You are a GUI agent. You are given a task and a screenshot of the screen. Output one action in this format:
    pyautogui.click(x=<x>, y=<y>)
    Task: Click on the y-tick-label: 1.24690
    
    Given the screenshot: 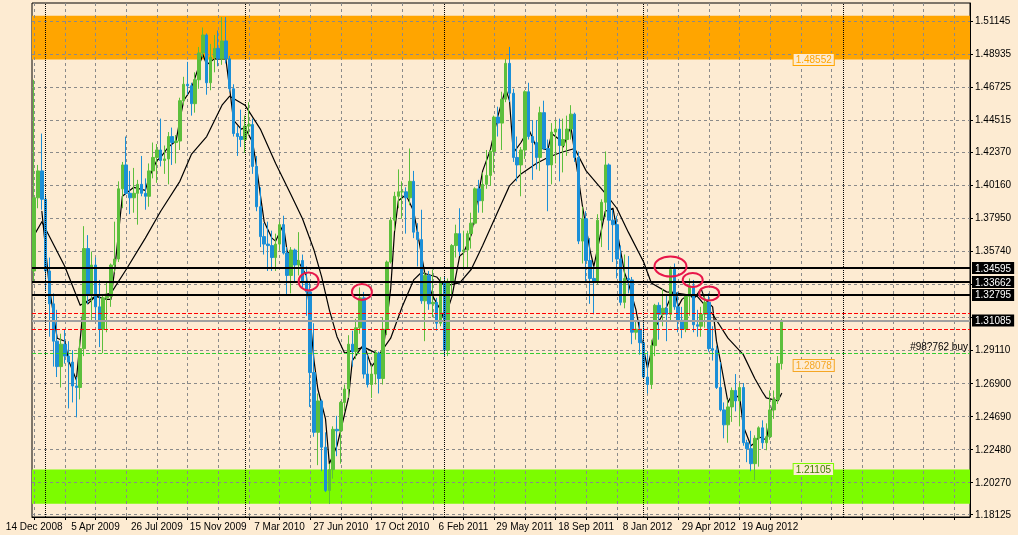 What is the action you would take?
    pyautogui.click(x=993, y=416)
    